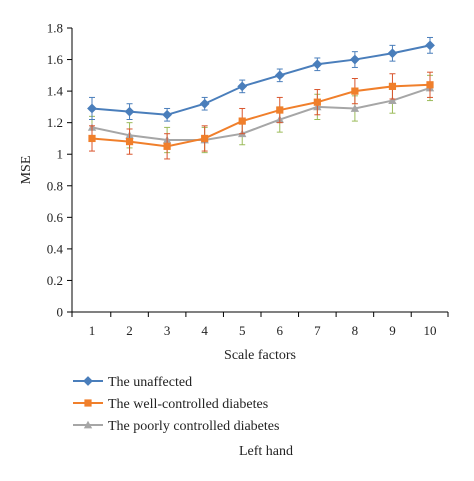  What do you see at coordinates (266, 451) in the screenshot?
I see `chart-caption: Left hand` at bounding box center [266, 451].